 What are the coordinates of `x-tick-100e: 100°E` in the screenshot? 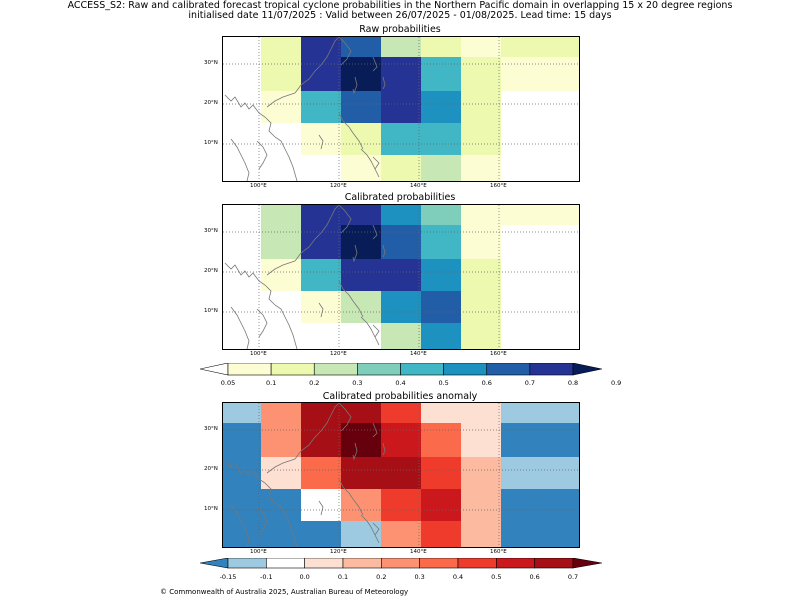 It's located at (258, 186).